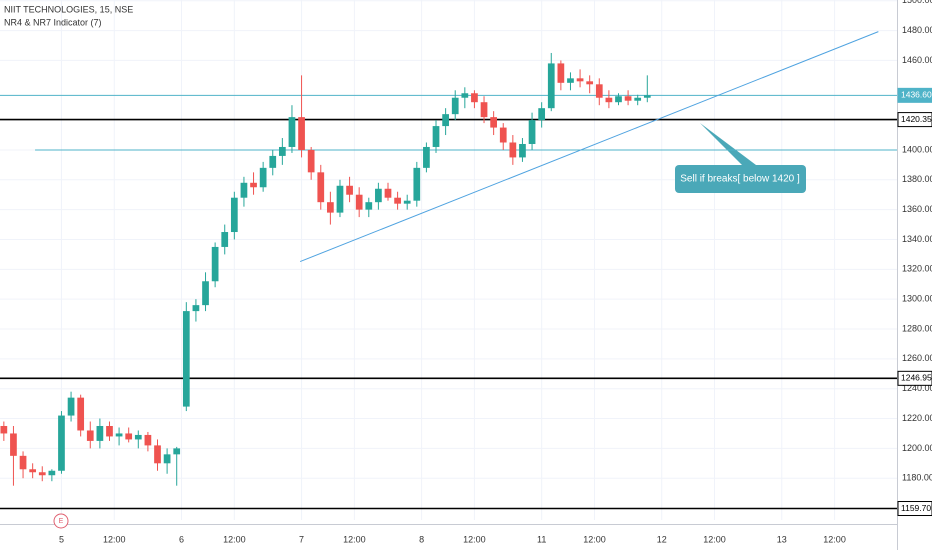 This screenshot has height=550, width=932. I want to click on x-tick-label: 13, so click(782, 539).